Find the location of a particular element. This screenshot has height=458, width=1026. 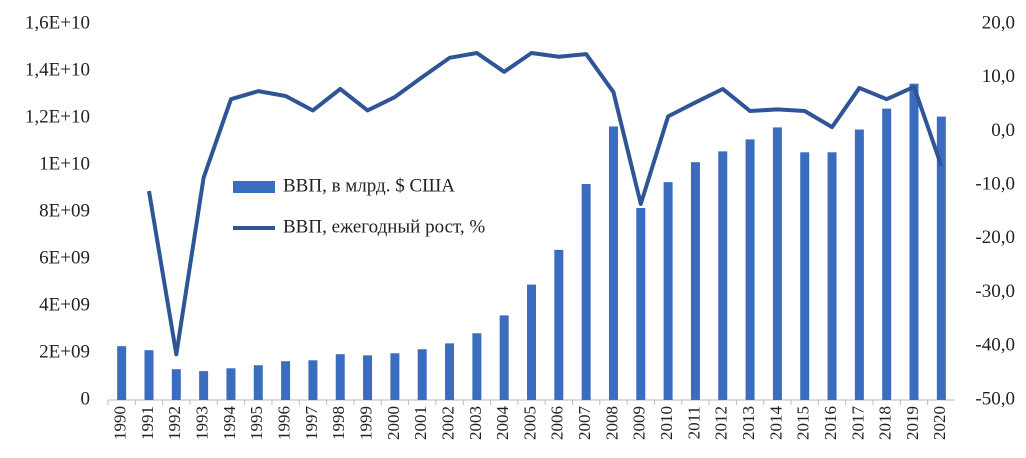

y2-tick-label: 0,0 is located at coordinates (1003, 130).